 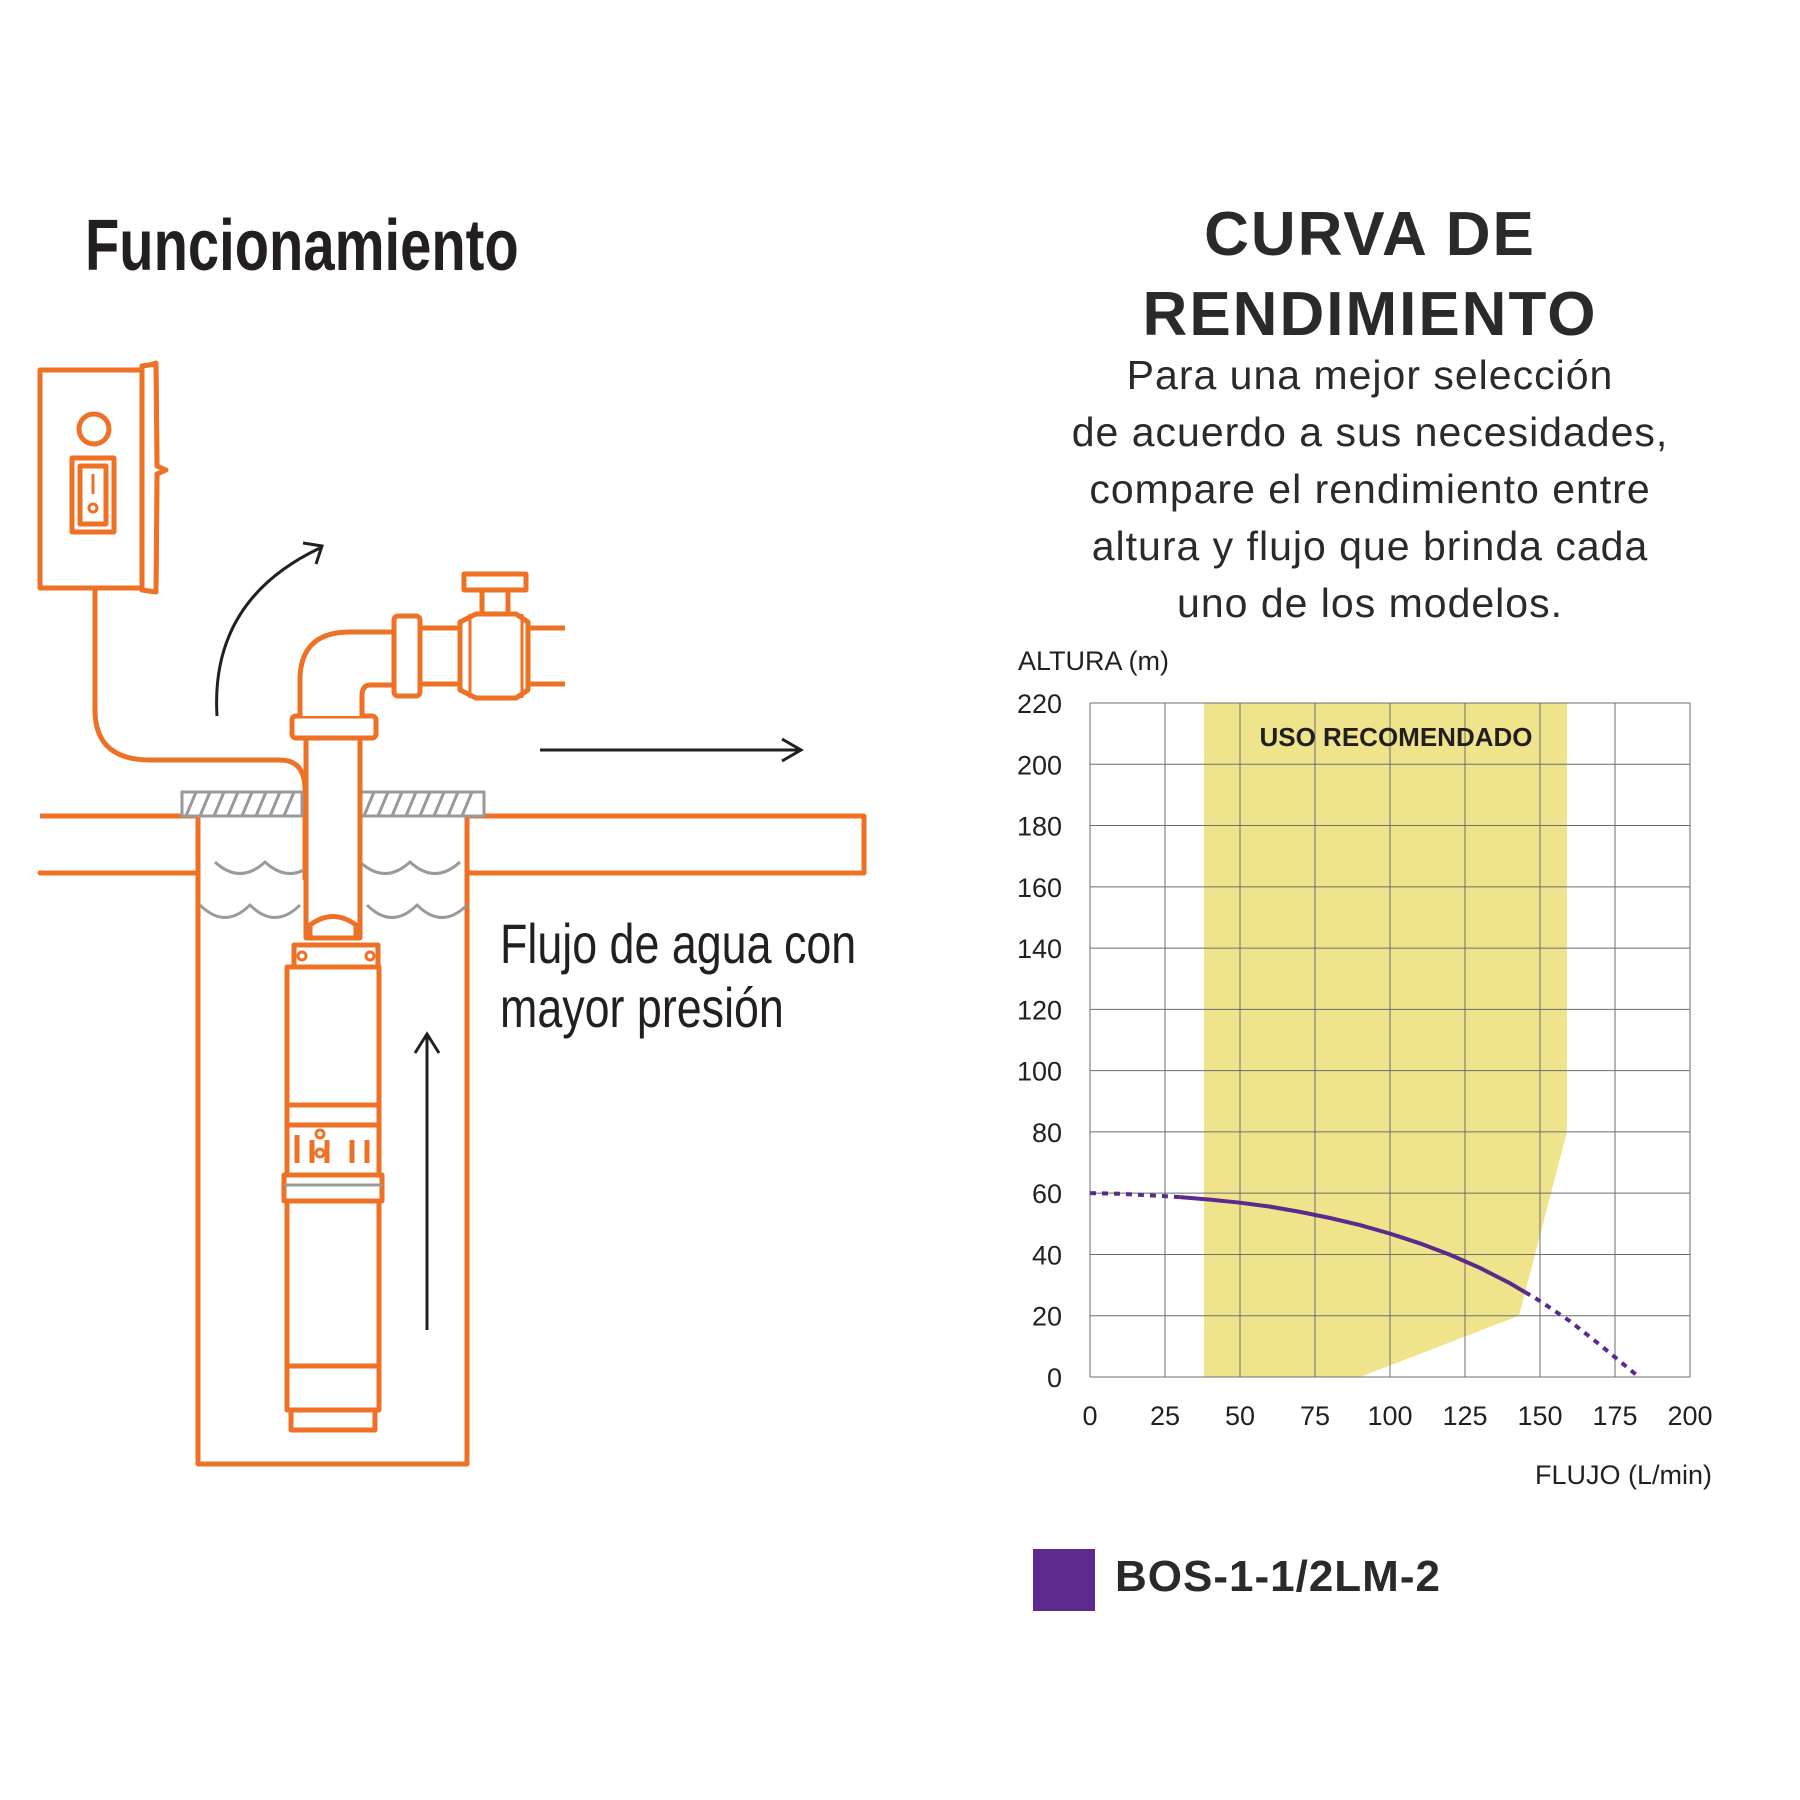 I want to click on flow-description-line: mayor presión, so click(x=642, y=1007).